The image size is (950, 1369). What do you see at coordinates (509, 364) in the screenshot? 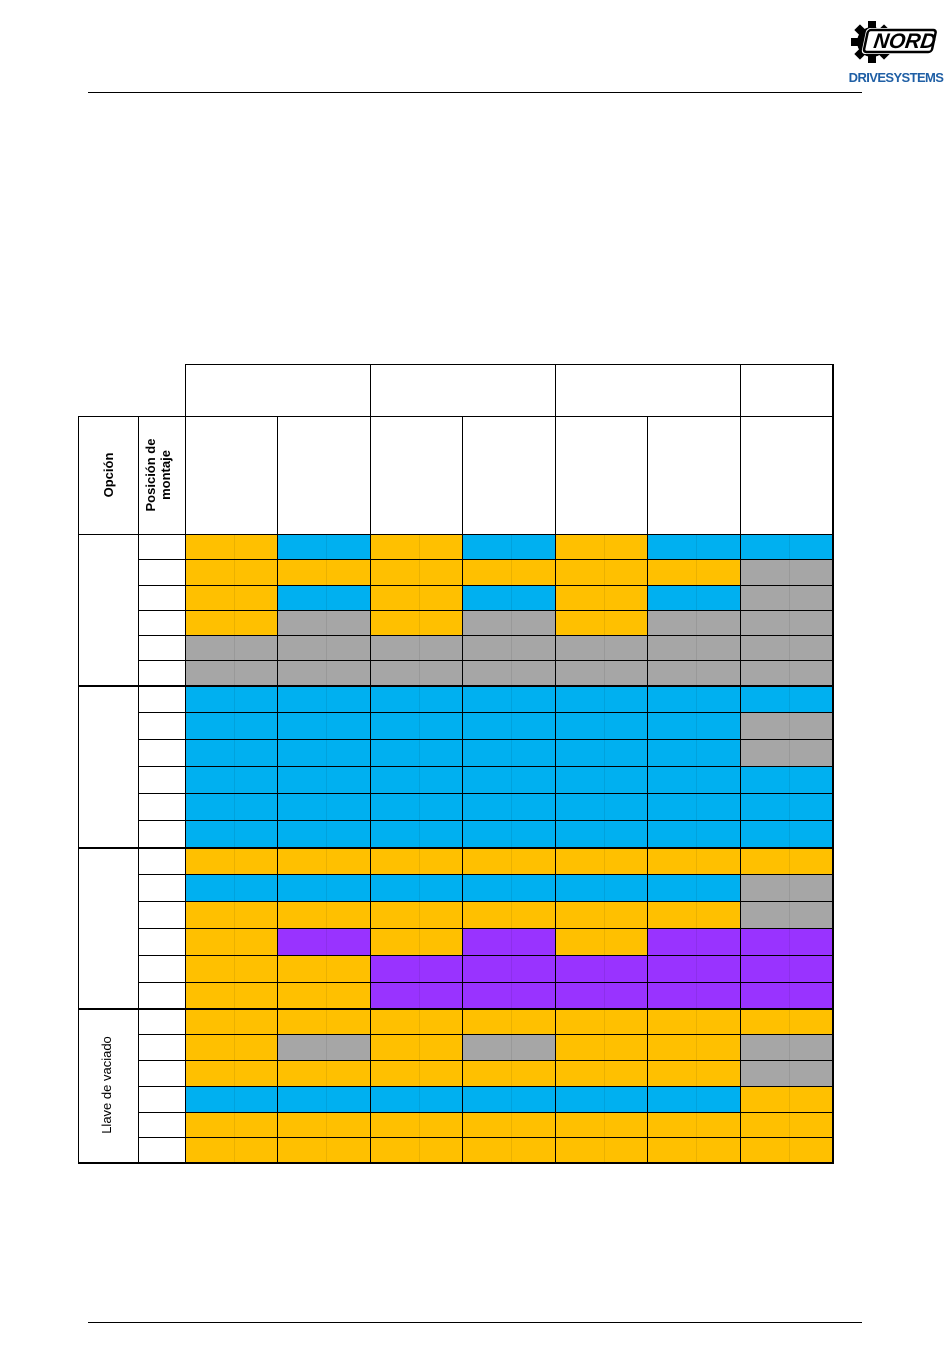
I see `header-top-line` at bounding box center [509, 364].